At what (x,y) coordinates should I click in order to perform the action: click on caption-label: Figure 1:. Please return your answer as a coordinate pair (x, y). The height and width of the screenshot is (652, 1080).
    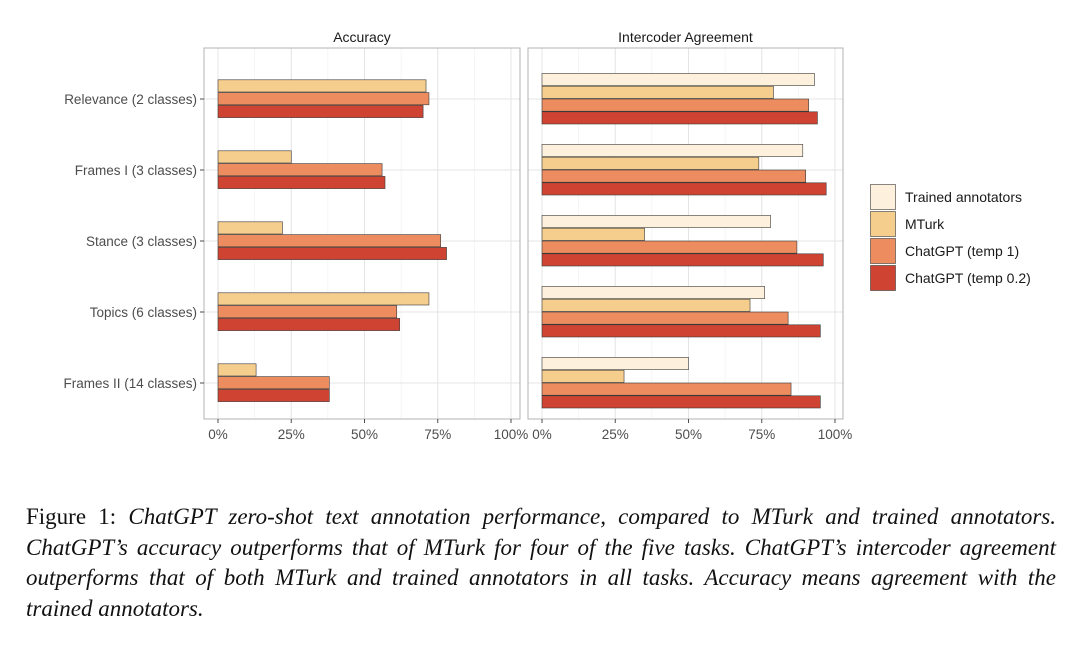
    Looking at the image, I should click on (71, 516).